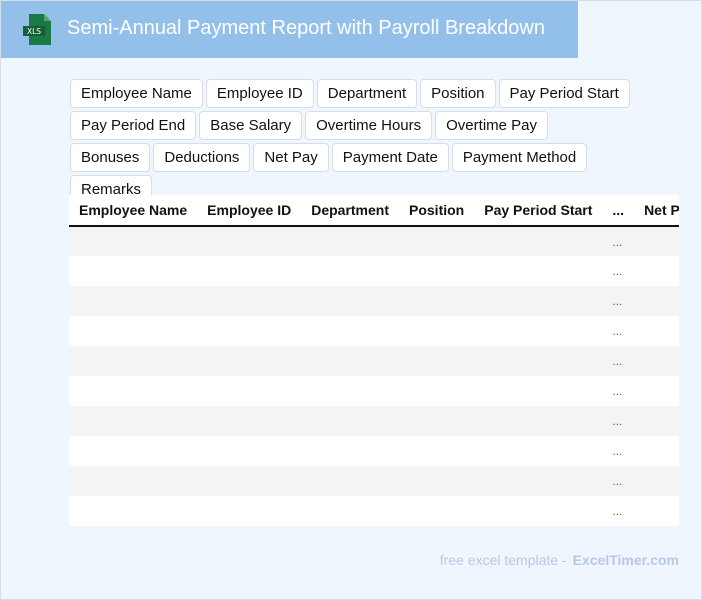  Describe the element at coordinates (564, 93) in the screenshot. I see `column-tag: Pay Period Start` at that location.